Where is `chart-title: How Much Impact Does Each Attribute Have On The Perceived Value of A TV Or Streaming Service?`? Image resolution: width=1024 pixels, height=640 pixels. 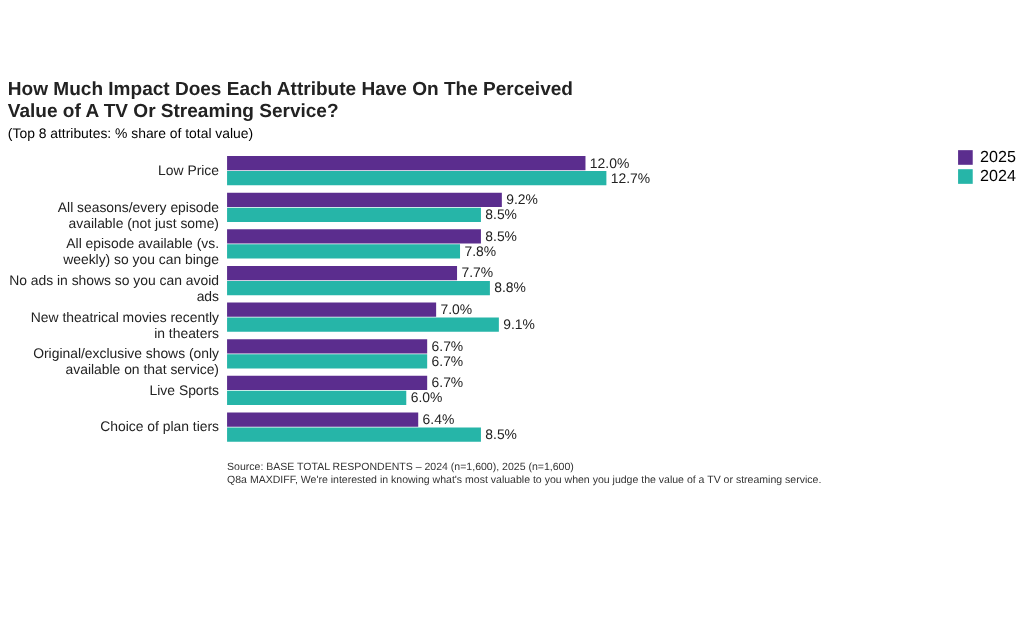 chart-title: How Much Impact Does Each Attribute Have On The Perceived Value of A TV Or Streaming Service? is located at coordinates (290, 101).